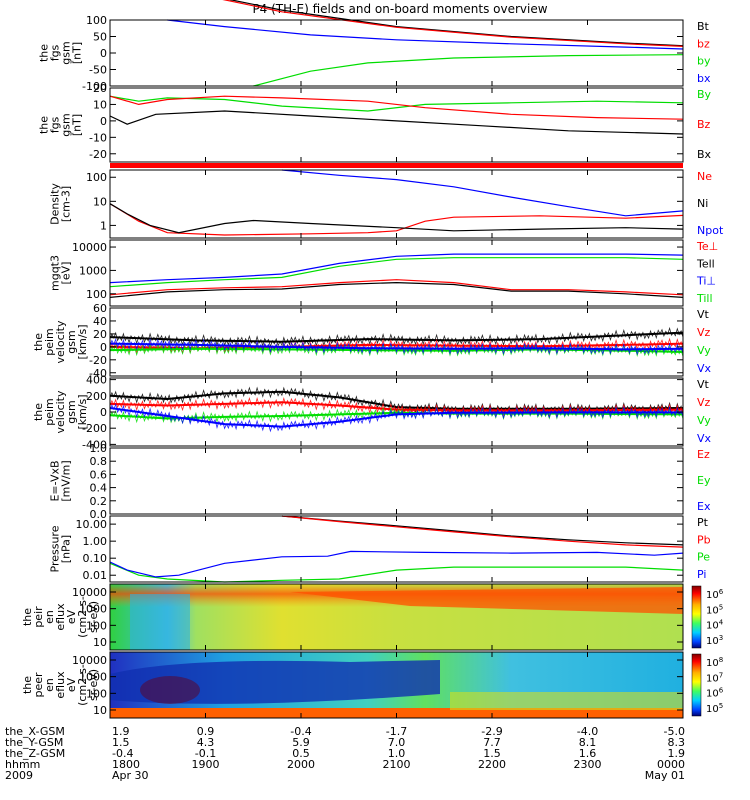 This screenshot has height=800, width=750. I want to click on spectrogram-hotband, so click(486, 600).